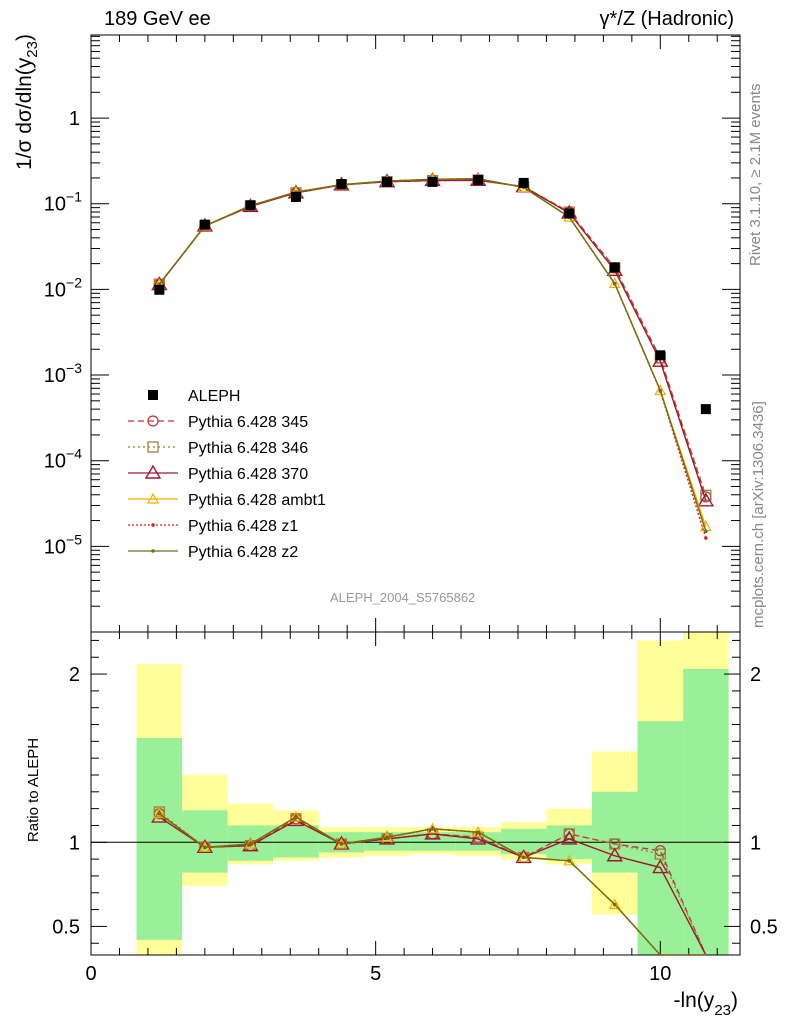  What do you see at coordinates (248, 448) in the screenshot?
I see `legend-label-p346: Pythia 6.428 346` at bounding box center [248, 448].